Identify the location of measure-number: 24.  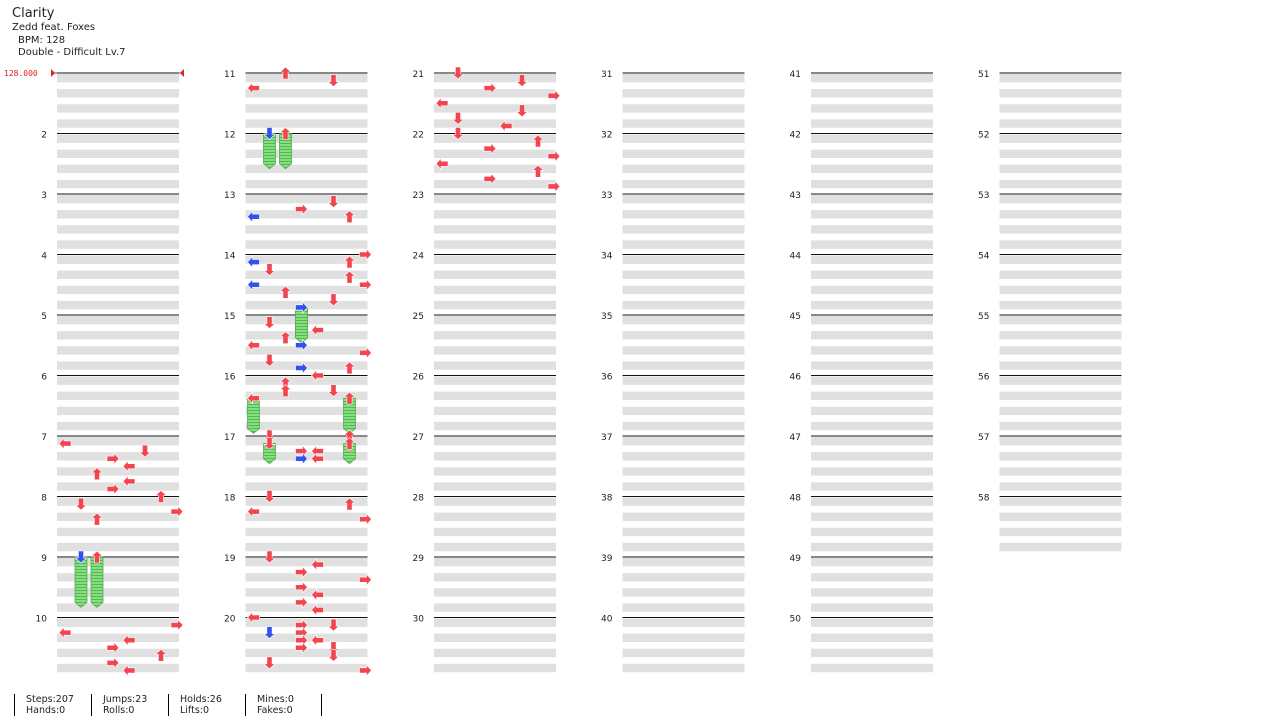
(419, 257).